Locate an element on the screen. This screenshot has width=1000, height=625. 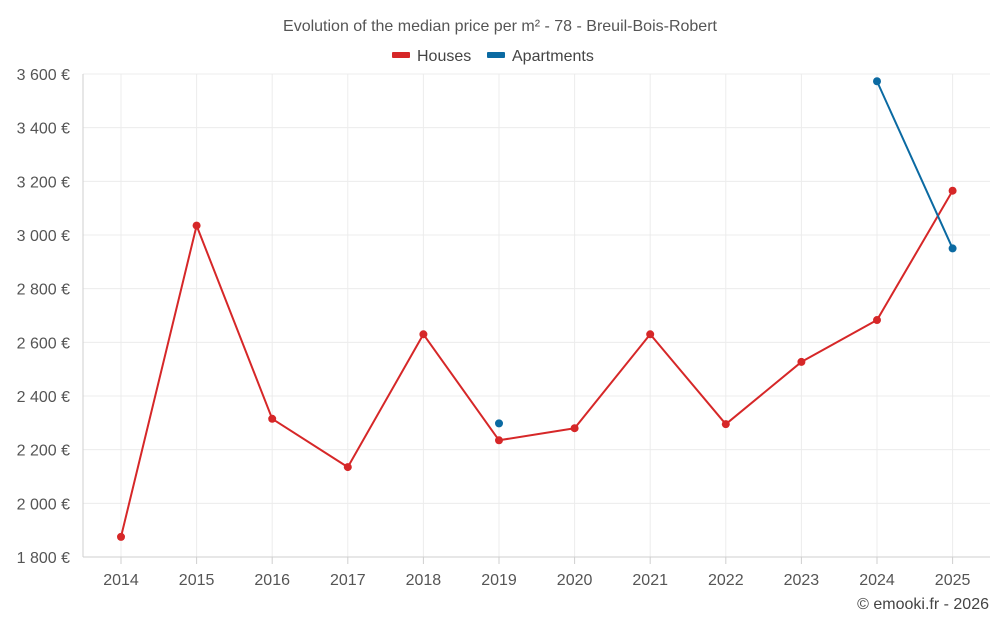
legend-swatch-apartments is located at coordinates (496, 55).